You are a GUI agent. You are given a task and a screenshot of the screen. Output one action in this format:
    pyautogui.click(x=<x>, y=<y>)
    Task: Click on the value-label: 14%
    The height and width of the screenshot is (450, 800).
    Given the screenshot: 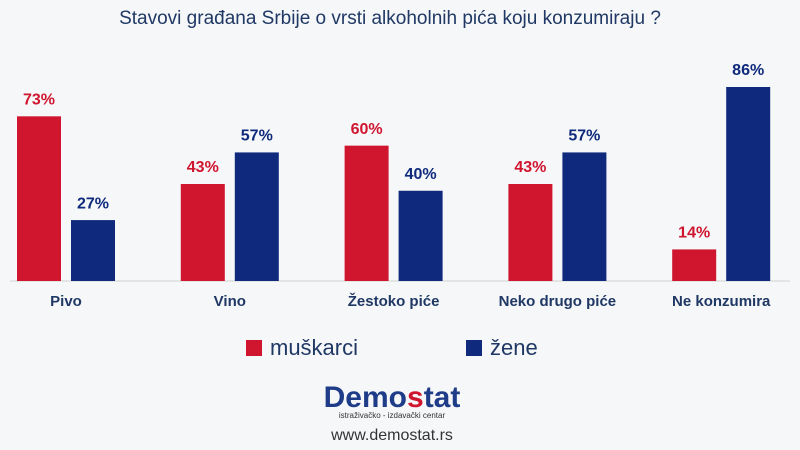 What is the action you would take?
    pyautogui.click(x=694, y=233)
    